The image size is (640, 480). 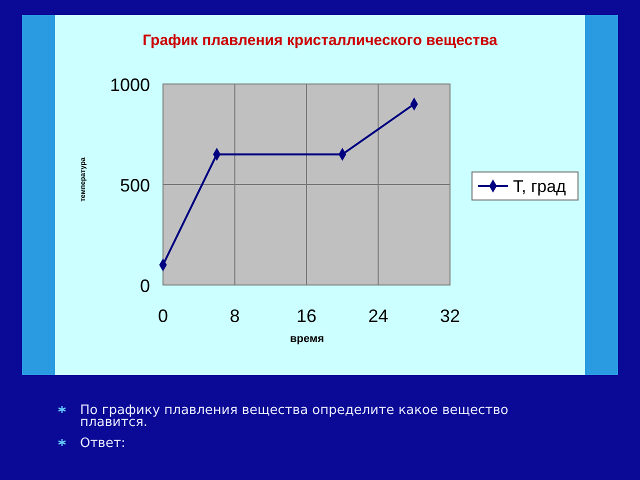 What do you see at coordinates (163, 316) in the screenshot?
I see `x-tick-label: 0` at bounding box center [163, 316].